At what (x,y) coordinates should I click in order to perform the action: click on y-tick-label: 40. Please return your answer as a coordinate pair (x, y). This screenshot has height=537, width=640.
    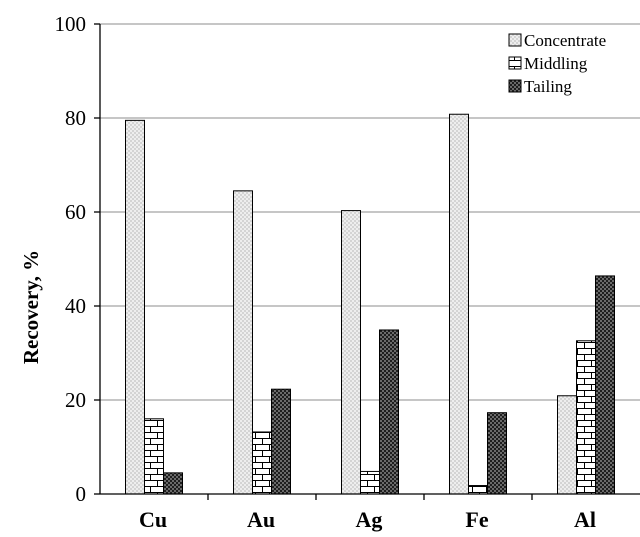
    Looking at the image, I should click on (75, 306).